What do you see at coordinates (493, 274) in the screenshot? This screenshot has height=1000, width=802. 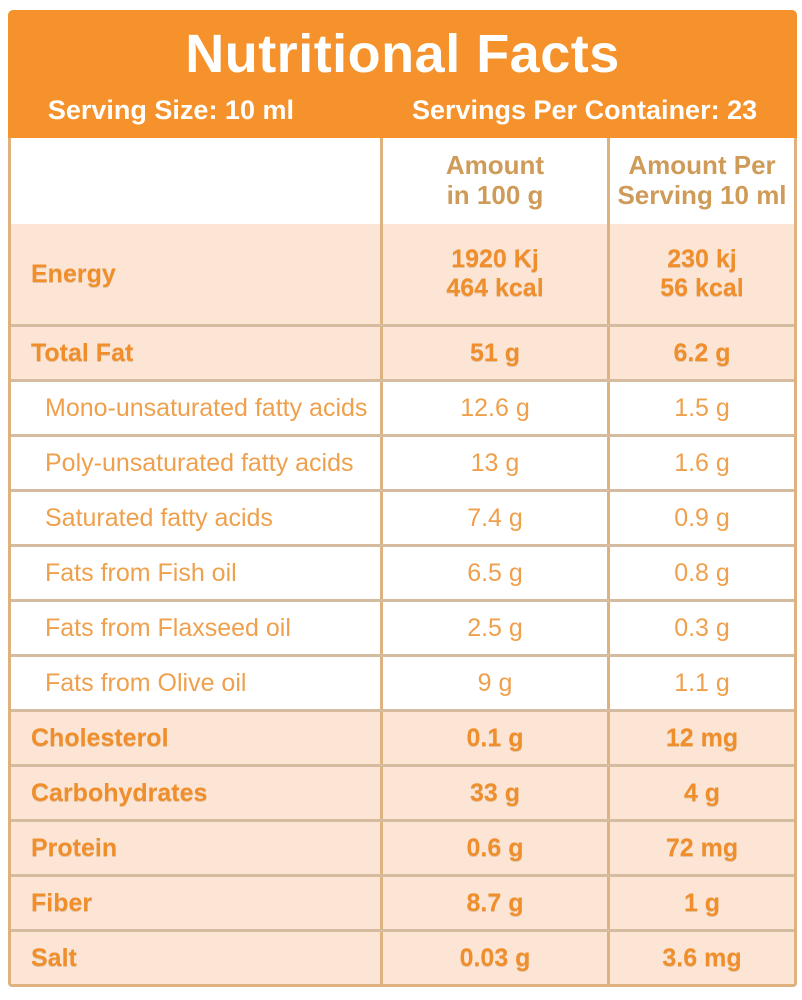 I see `row-value-100g: 1920 Kj 464 kcal` at bounding box center [493, 274].